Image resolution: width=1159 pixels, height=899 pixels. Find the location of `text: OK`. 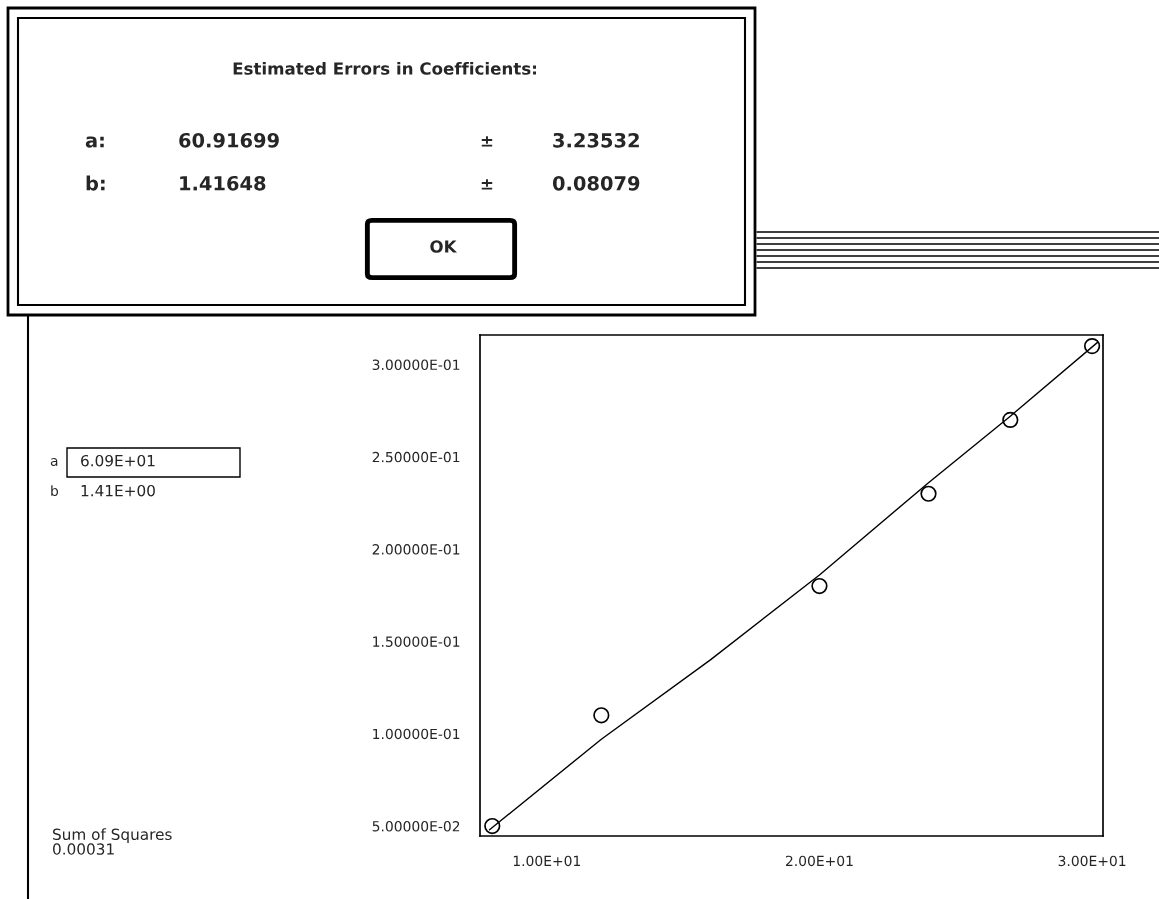

text: OK is located at coordinates (444, 246).